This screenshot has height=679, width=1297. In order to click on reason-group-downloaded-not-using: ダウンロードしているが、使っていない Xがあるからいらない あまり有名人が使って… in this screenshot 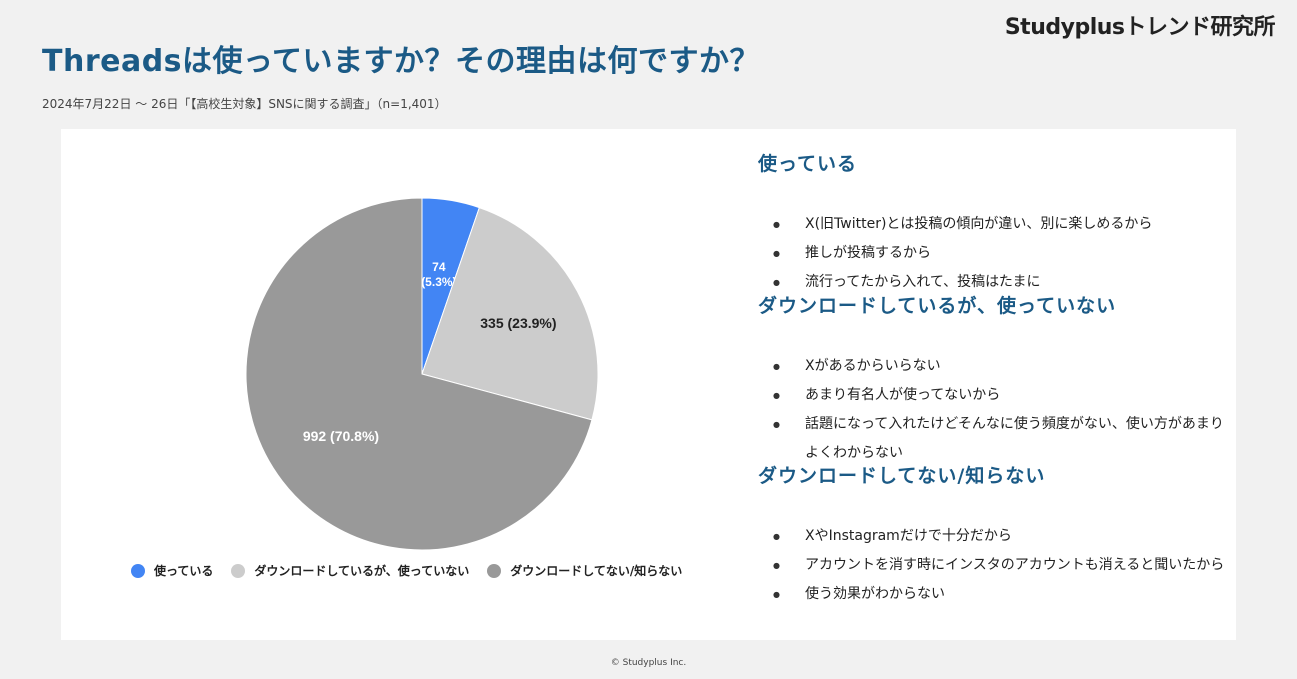, I will do `click(993, 376)`.